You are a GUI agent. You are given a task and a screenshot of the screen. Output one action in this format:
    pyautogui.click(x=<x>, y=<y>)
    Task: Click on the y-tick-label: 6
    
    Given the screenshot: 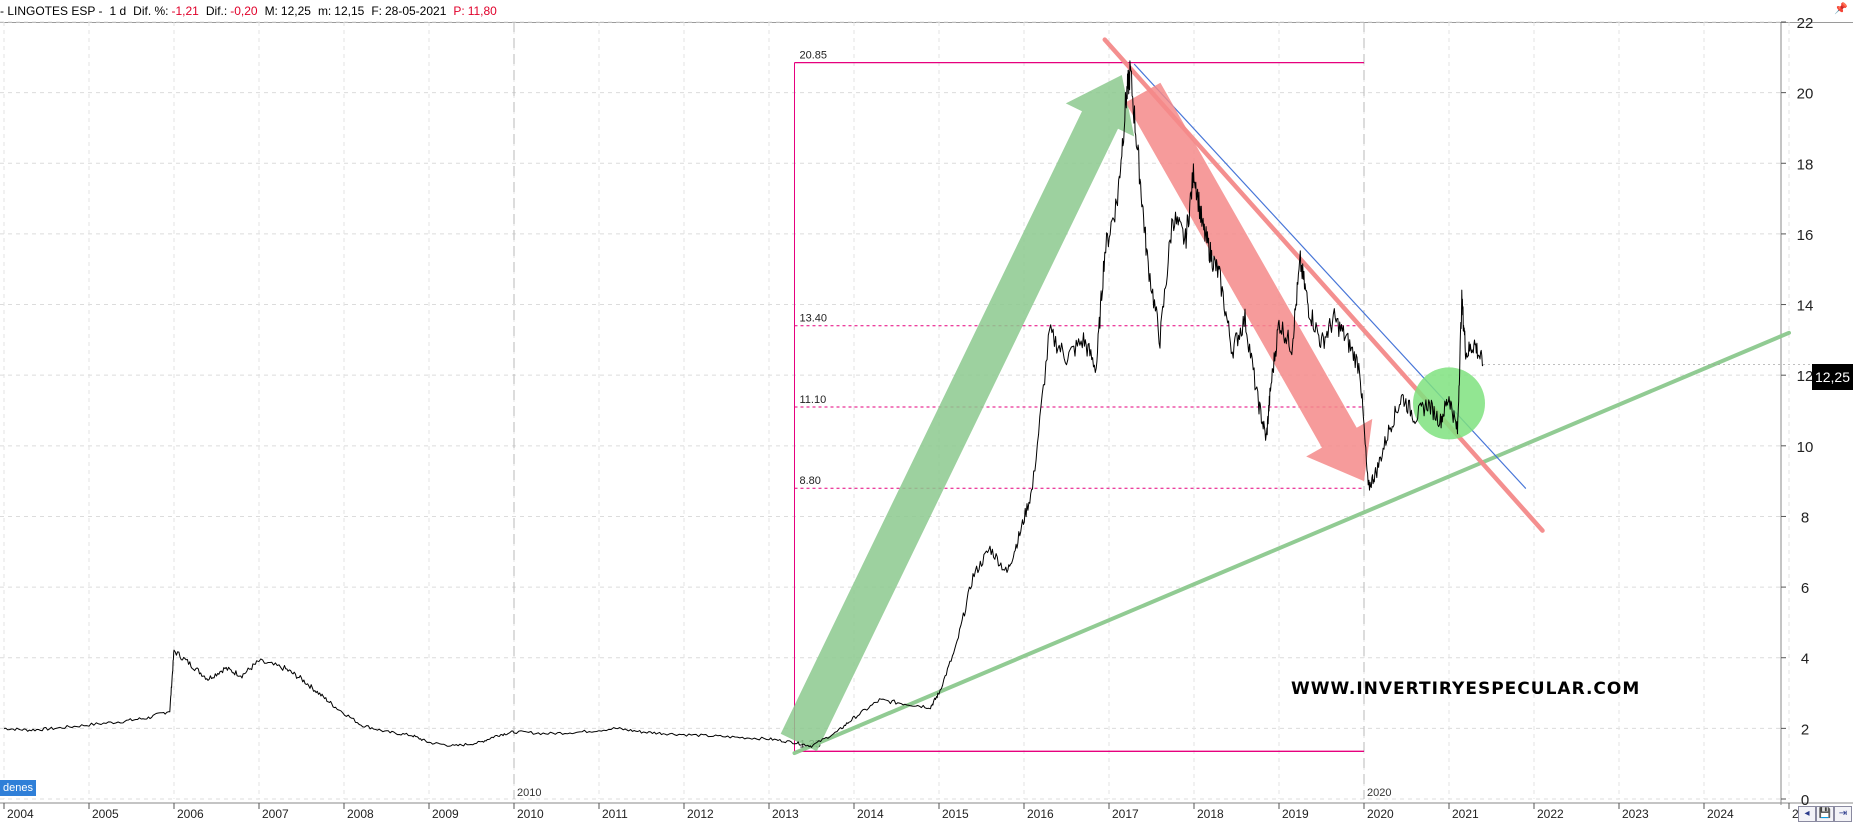 What is the action you would take?
    pyautogui.click(x=1805, y=588)
    